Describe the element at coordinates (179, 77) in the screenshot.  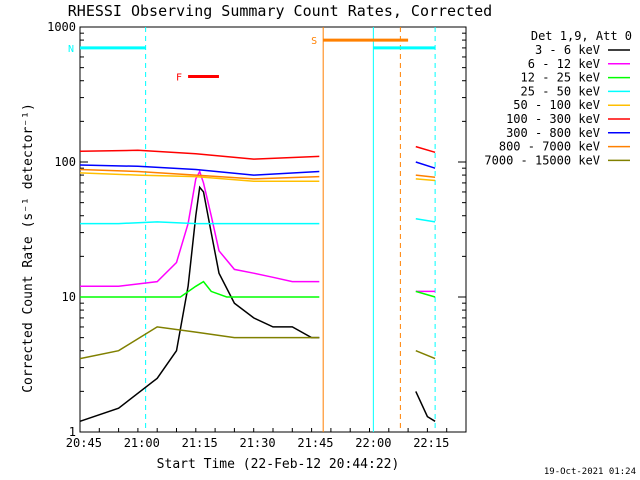
I see `flag-label: F` at that location.